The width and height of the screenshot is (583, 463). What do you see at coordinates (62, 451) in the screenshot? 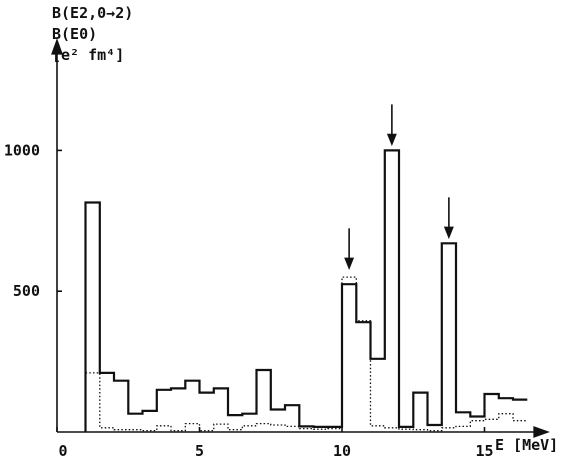
I see `x-tick-label-0: 0` at bounding box center [62, 451].